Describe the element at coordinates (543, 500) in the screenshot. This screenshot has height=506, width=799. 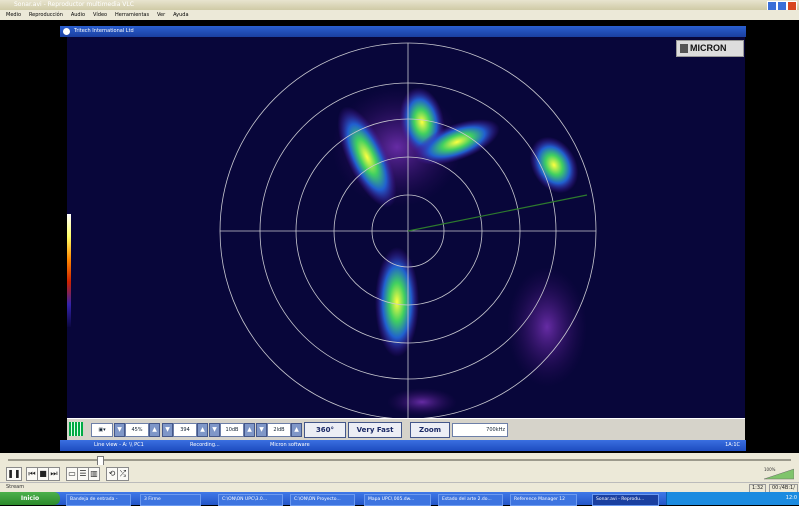
I see `task-reference-manager: Reference Manager 12` at that location.